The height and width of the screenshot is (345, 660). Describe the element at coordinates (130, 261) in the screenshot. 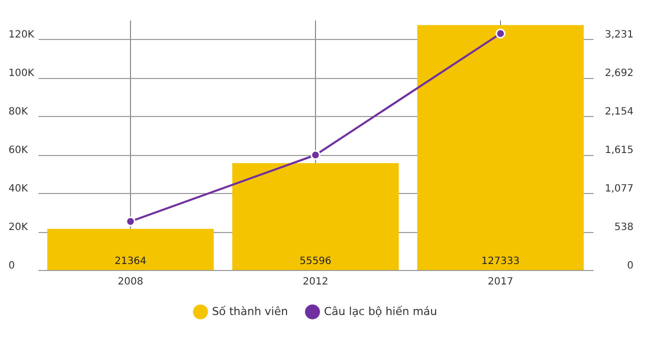

I see `data-label: 21364` at that location.